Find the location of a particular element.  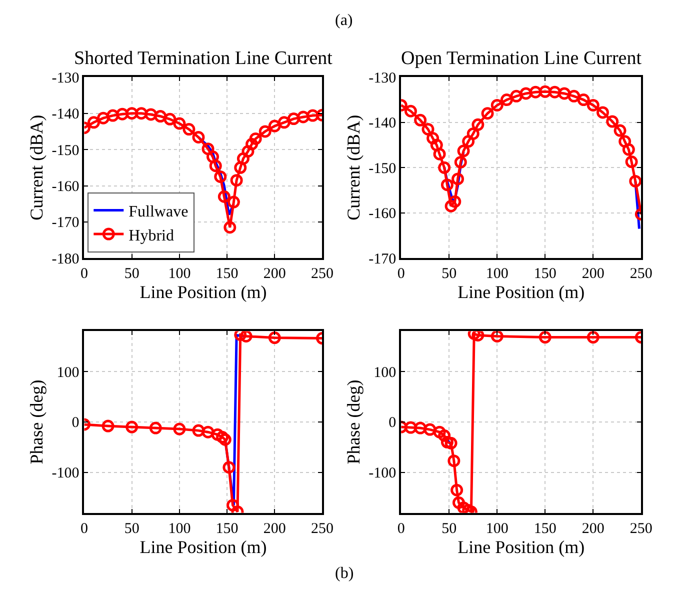

y-tick-label: -160 is located at coordinates (382, 214).